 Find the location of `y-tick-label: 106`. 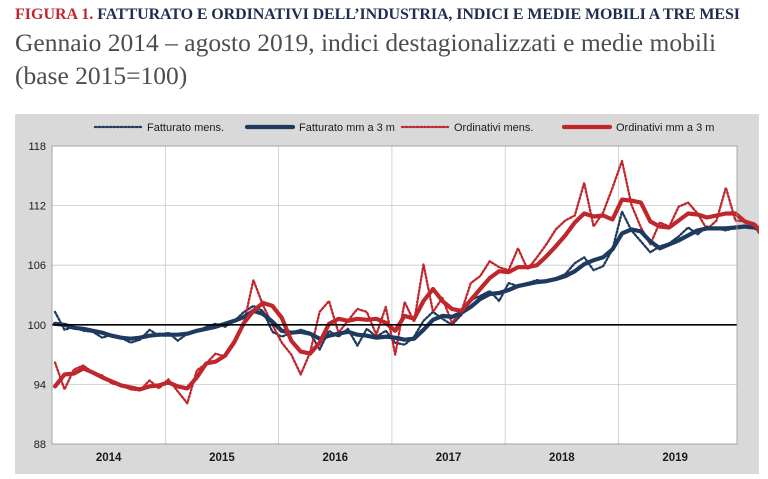

y-tick-label: 106 is located at coordinates (37, 266).